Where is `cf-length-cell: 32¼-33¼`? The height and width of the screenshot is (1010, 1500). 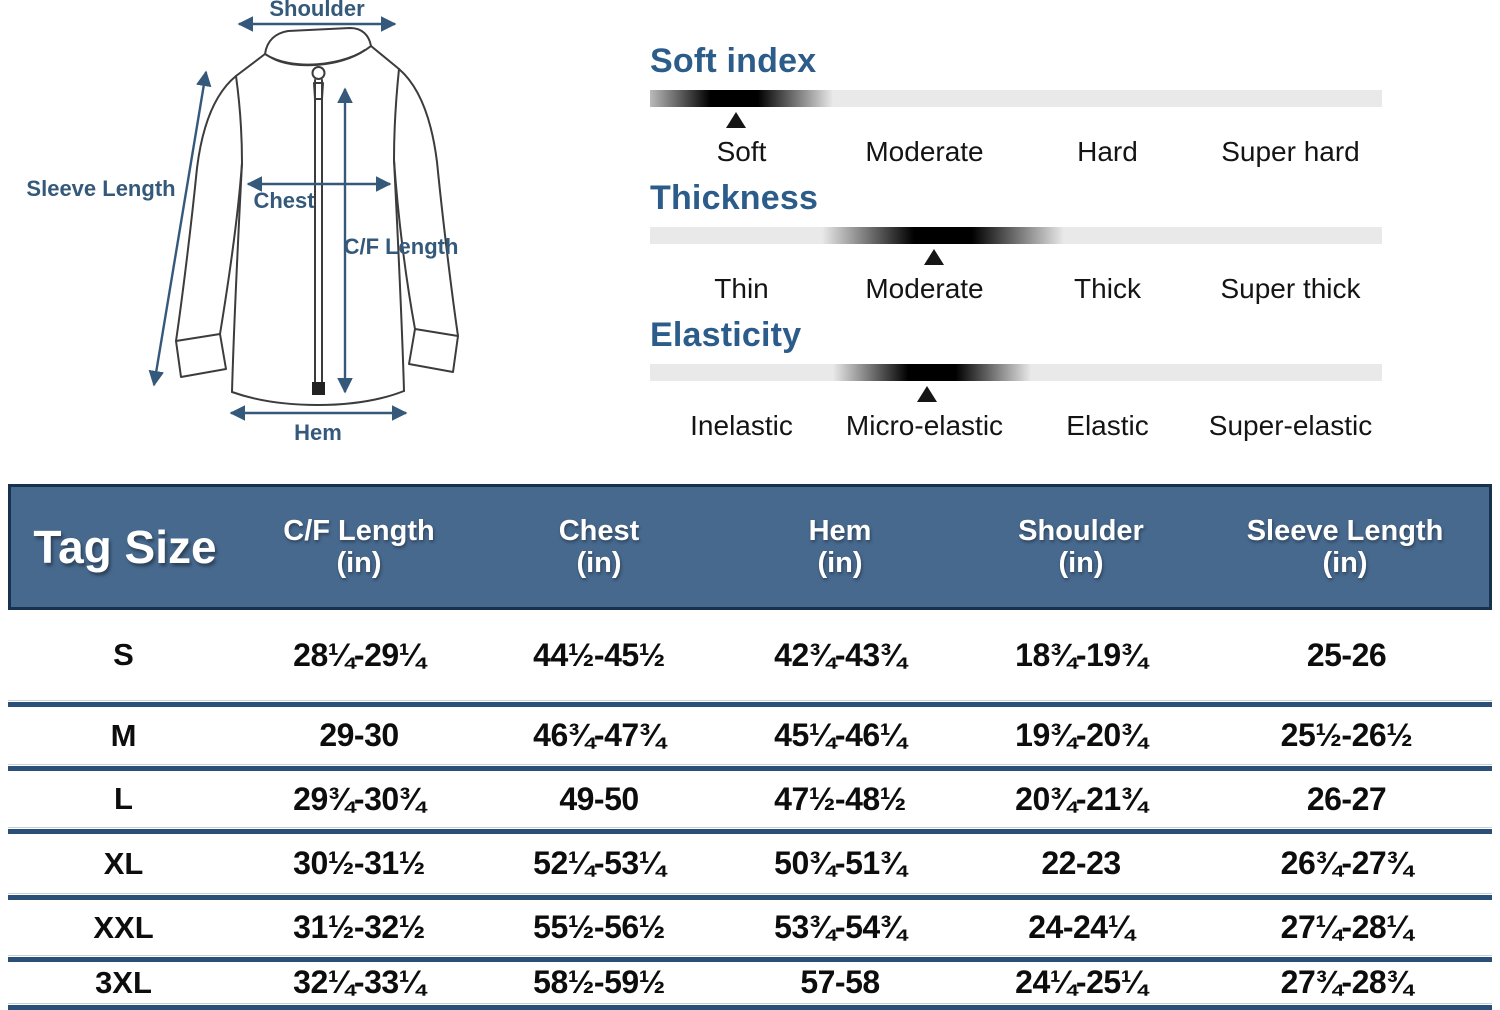
cf-length-cell: 32¼-33¼ is located at coordinates (359, 982).